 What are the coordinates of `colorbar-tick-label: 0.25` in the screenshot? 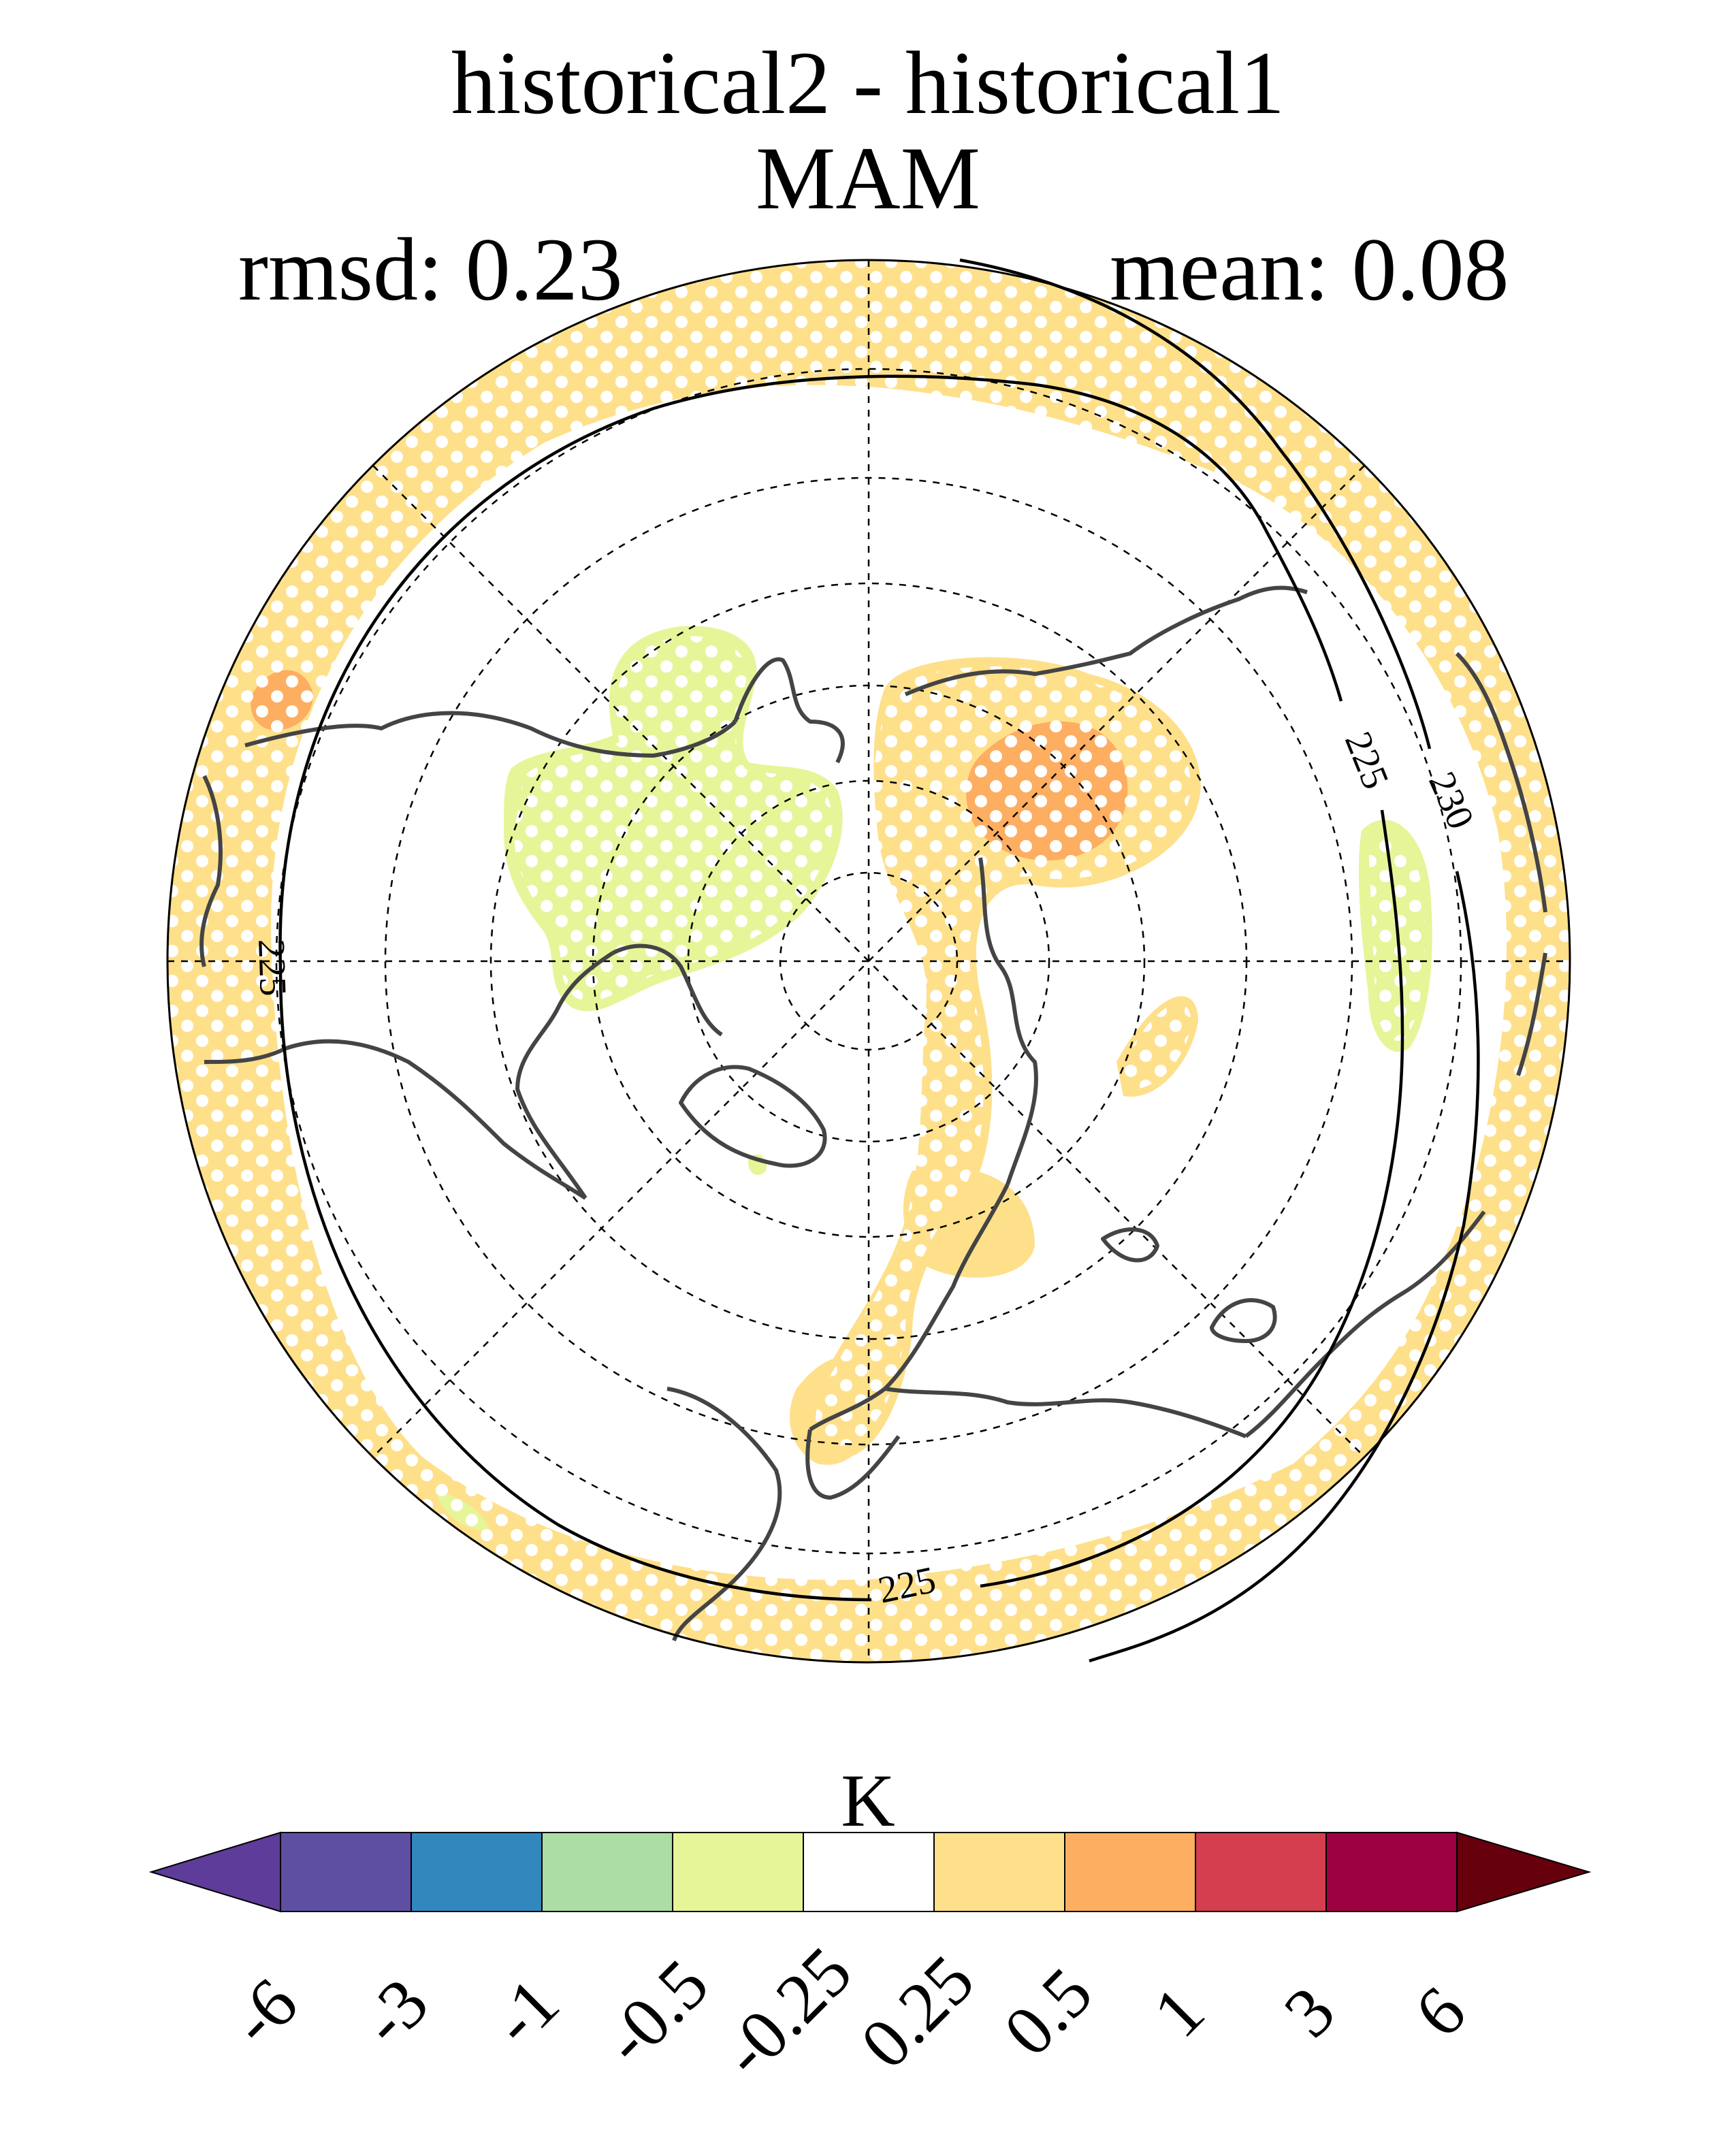 It's located at (917, 2012).